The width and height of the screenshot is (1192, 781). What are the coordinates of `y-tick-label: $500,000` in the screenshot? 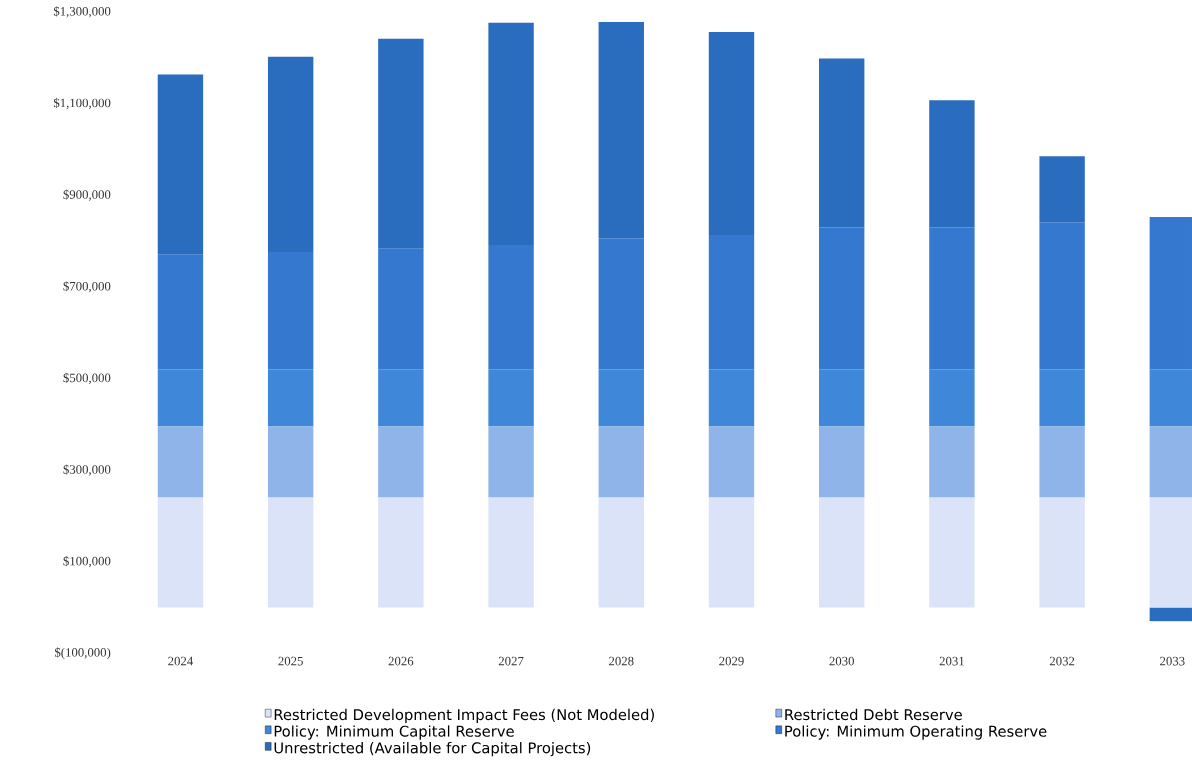 It's located at (87, 378).